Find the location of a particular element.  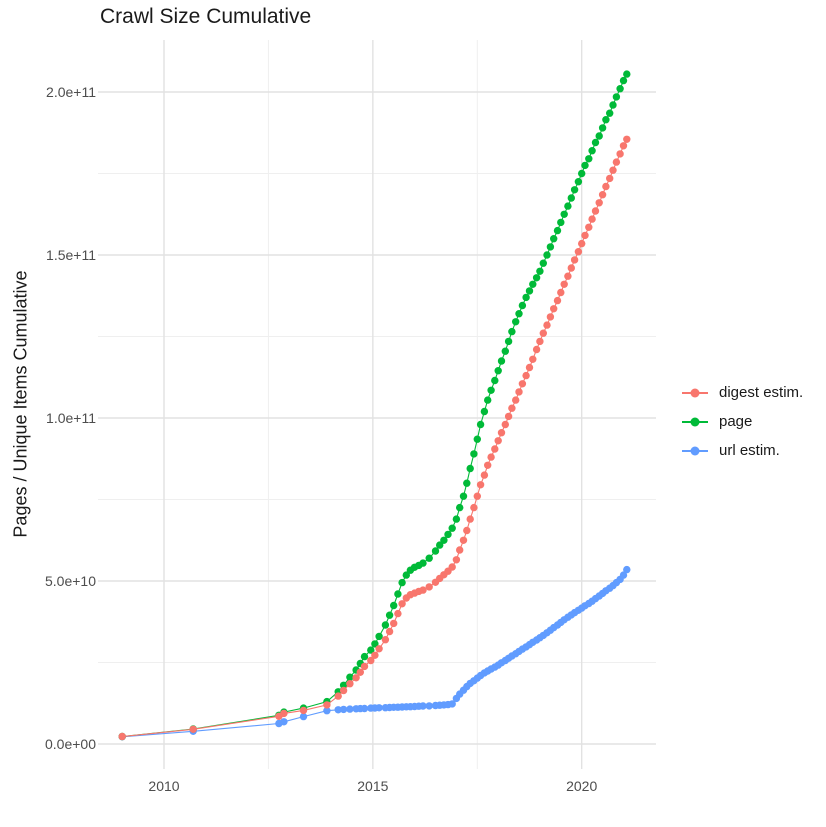

legend-label: digest estim. is located at coordinates (761, 392).